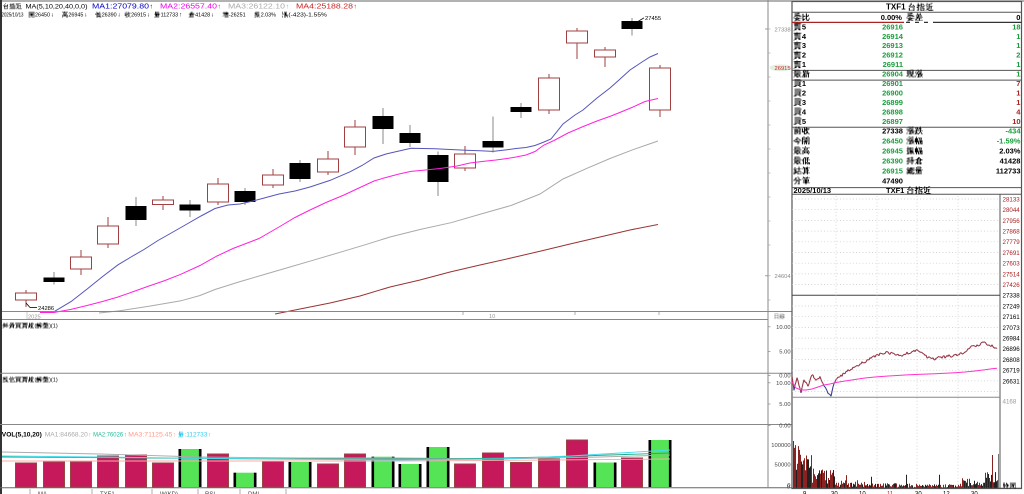  What do you see at coordinates (1018, 83) in the screenshot?
I see `svg-text: 7` at bounding box center [1018, 83].